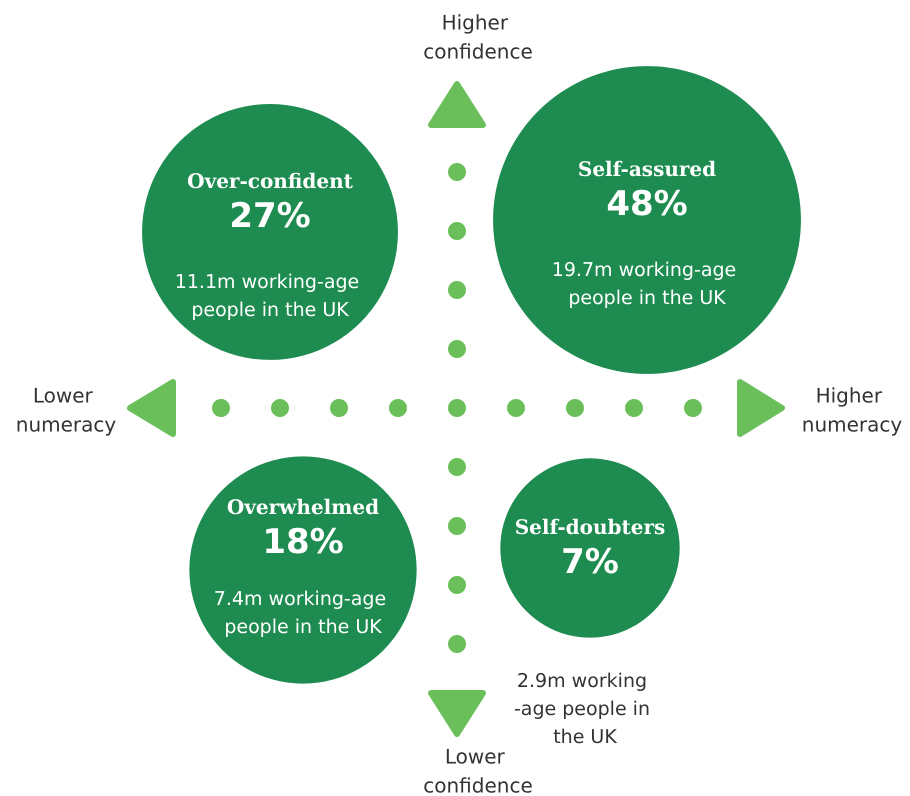 This screenshot has width=910, height=796. What do you see at coordinates (478, 37) in the screenshot?
I see `text: Higher confidence` at bounding box center [478, 37].